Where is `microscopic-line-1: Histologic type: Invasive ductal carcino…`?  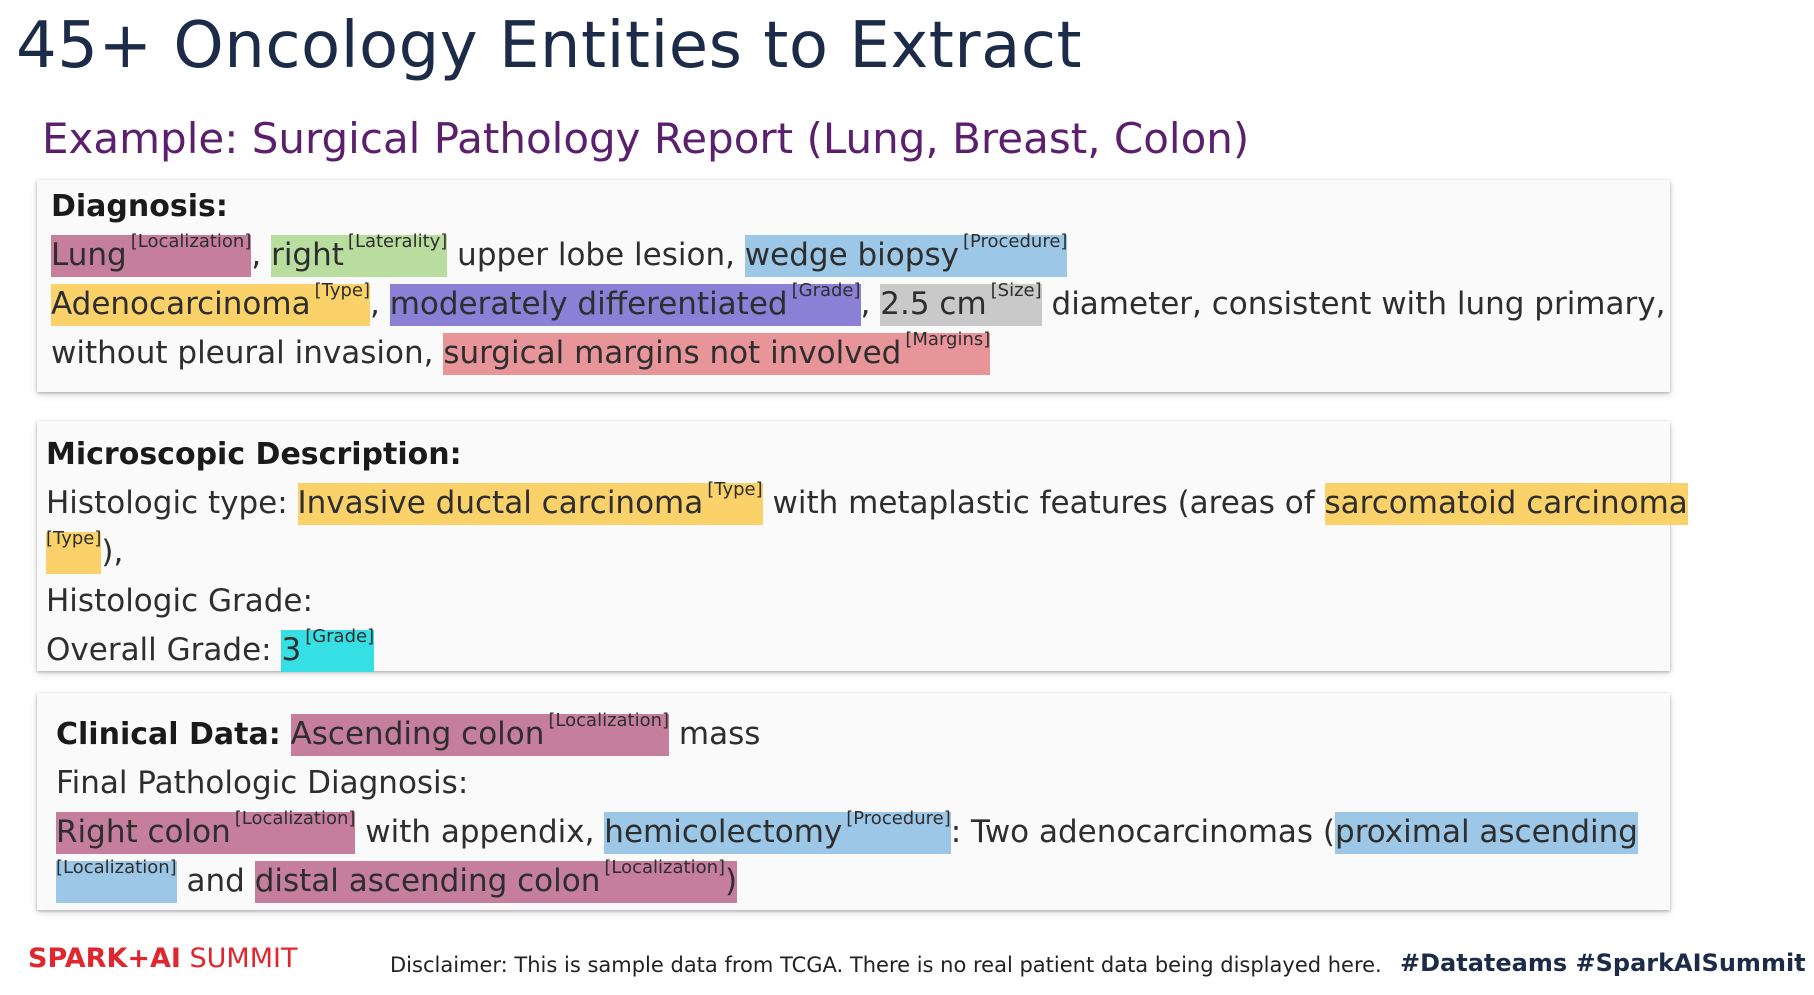
microscopic-line-1: Histologic type: Invasive ductal carcino… is located at coordinates (867, 503).